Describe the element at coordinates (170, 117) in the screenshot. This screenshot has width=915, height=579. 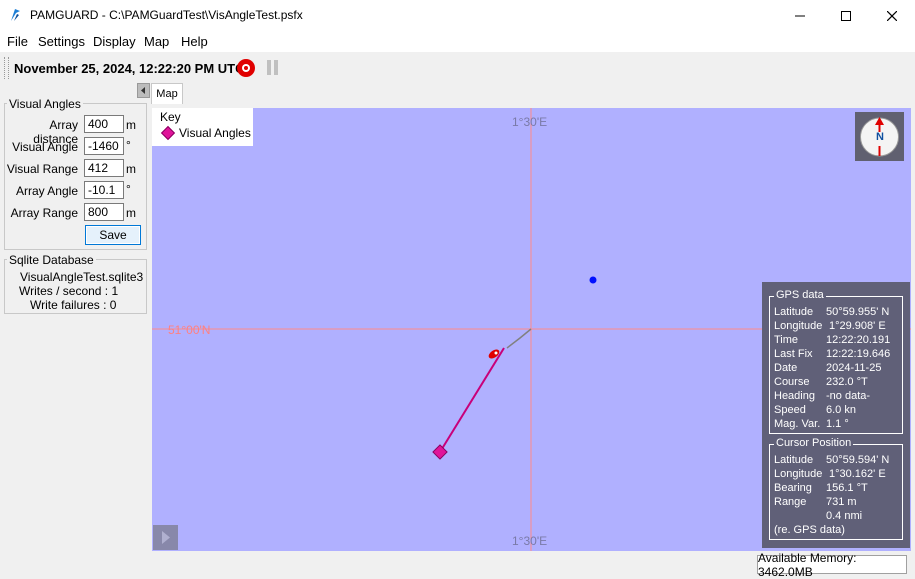
I see `key-title: Key` at that location.